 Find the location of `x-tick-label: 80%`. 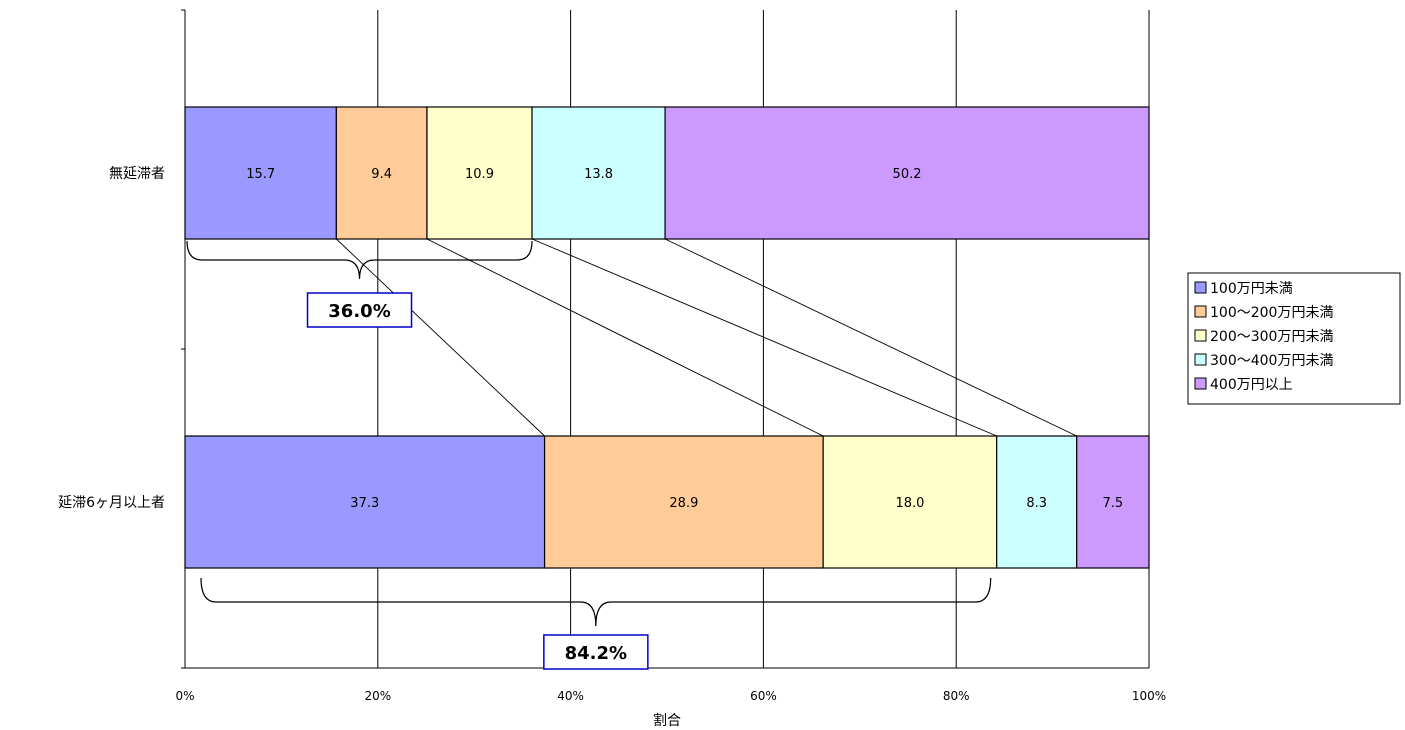

x-tick-label: 80% is located at coordinates (956, 696).